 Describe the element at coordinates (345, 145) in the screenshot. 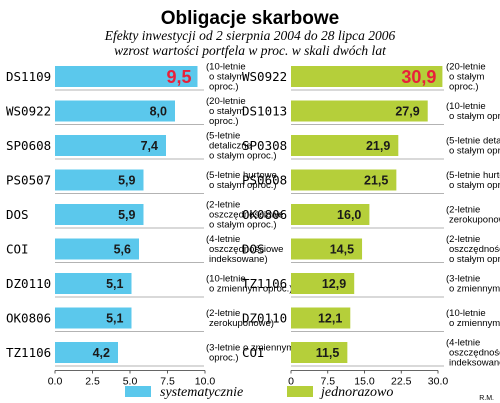

I see `bar-jednorazowo-SP0308` at that location.